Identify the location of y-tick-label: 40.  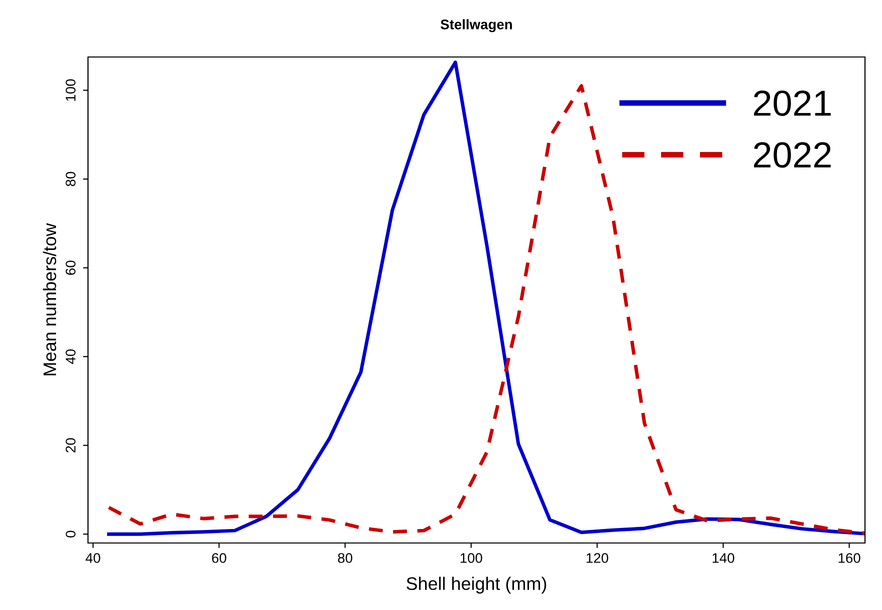
(71, 356).